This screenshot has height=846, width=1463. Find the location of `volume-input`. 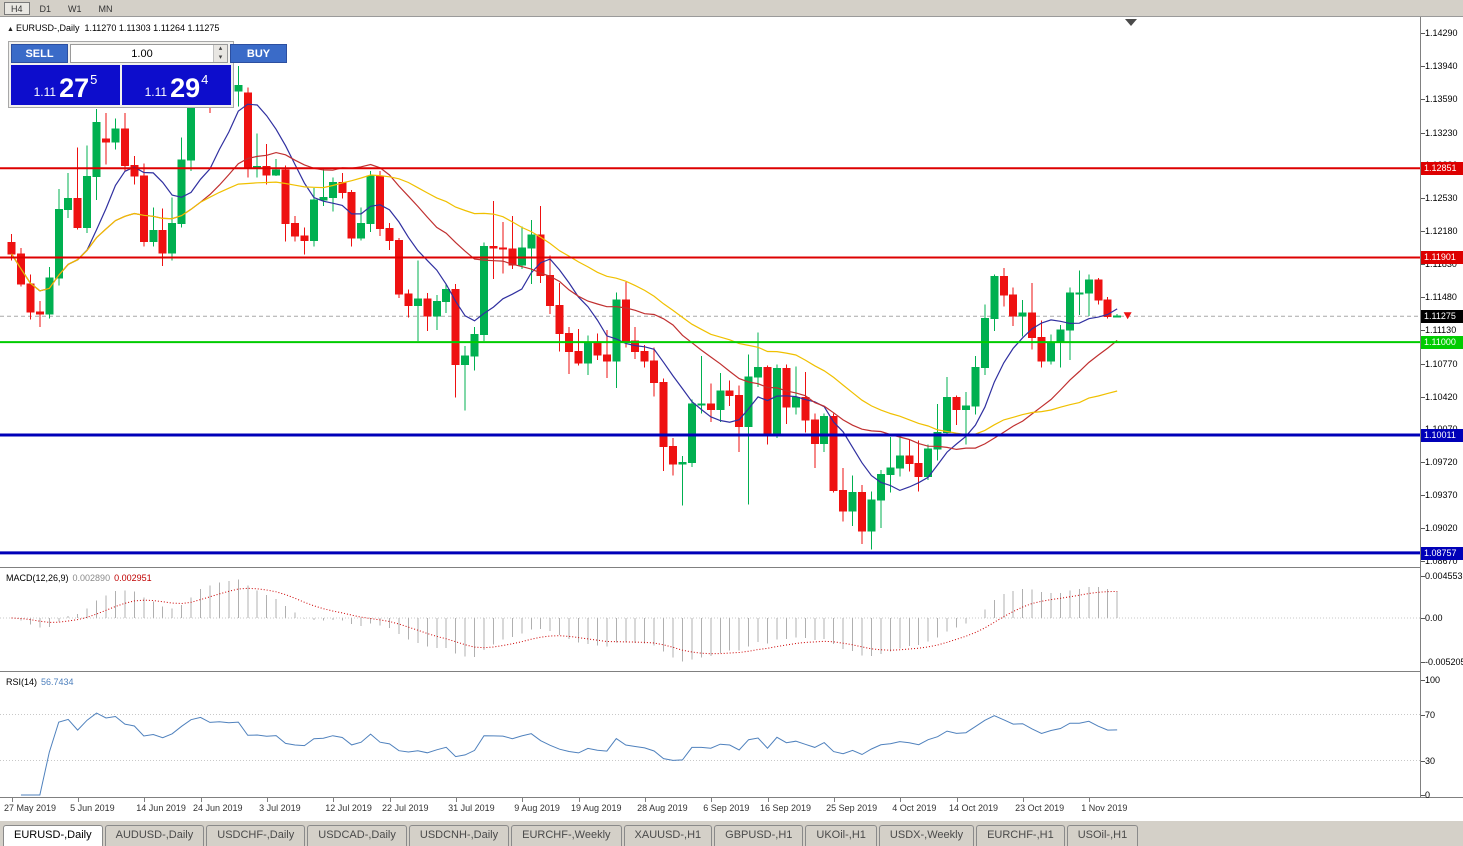

volume-input is located at coordinates (142, 53).